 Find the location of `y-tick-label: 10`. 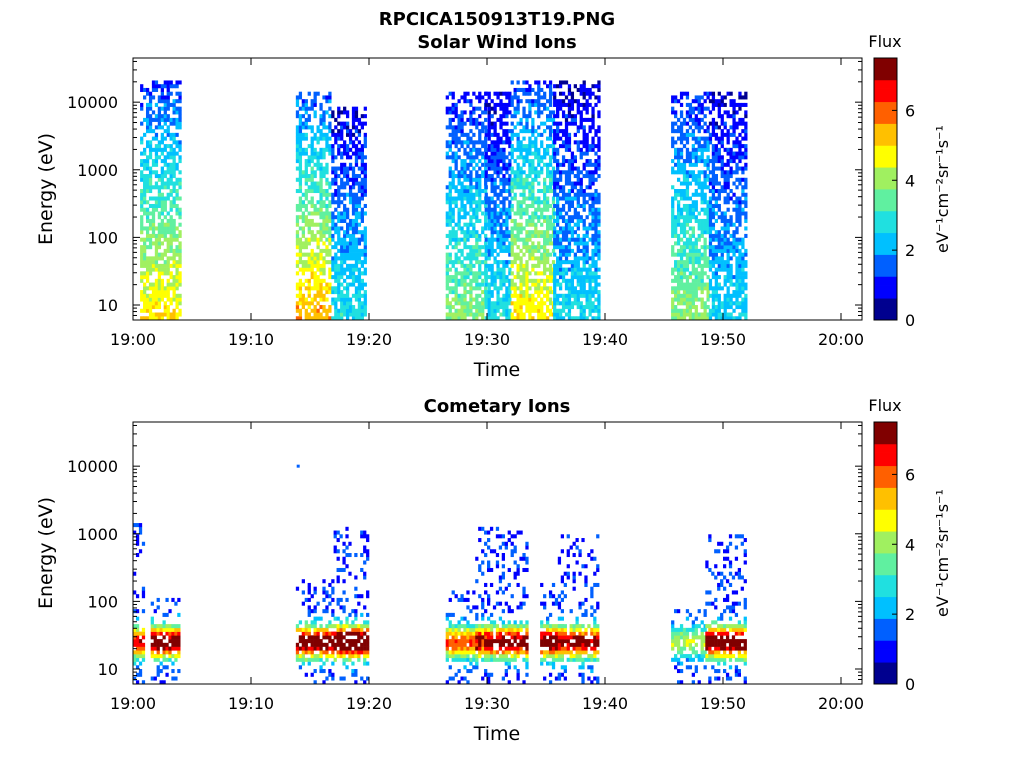

y-tick-label: 10 is located at coordinates (108, 305).